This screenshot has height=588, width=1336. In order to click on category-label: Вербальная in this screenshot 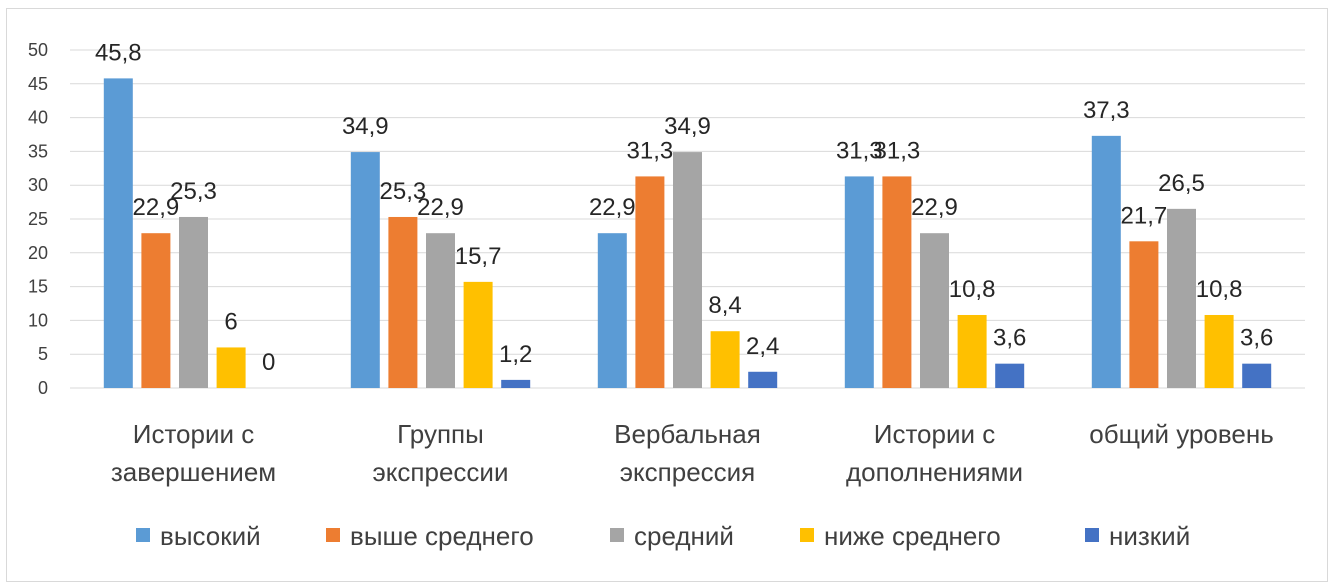, I will do `click(687, 434)`.